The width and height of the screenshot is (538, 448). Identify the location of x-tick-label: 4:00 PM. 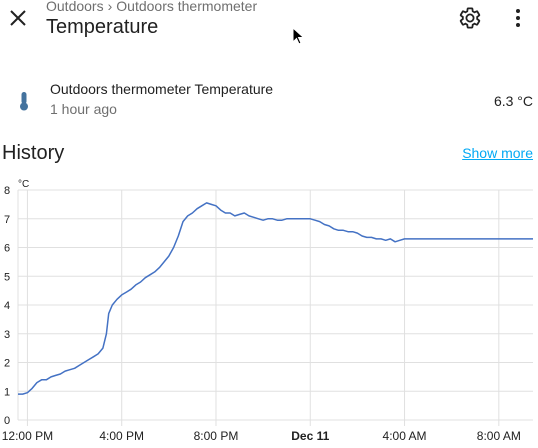
(121, 436).